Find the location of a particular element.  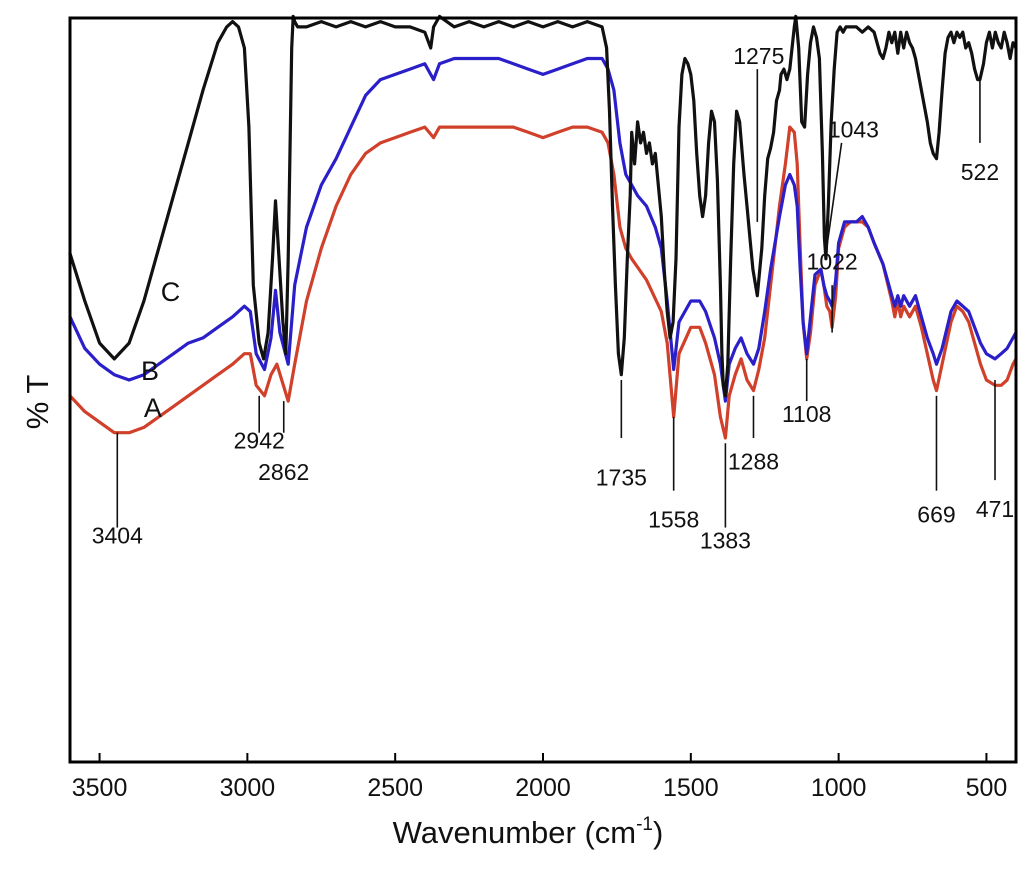

series-label-a: A is located at coordinates (153, 408).